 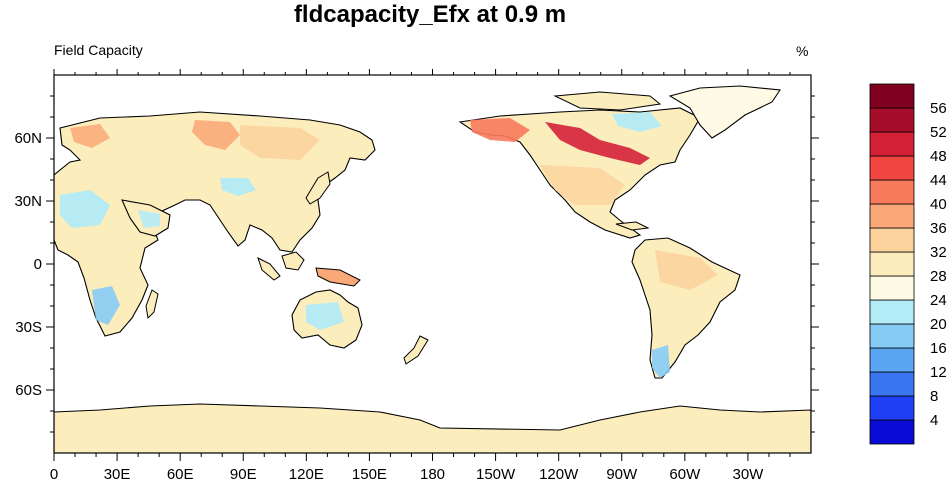 I want to click on land-borneo, so click(x=293, y=261).